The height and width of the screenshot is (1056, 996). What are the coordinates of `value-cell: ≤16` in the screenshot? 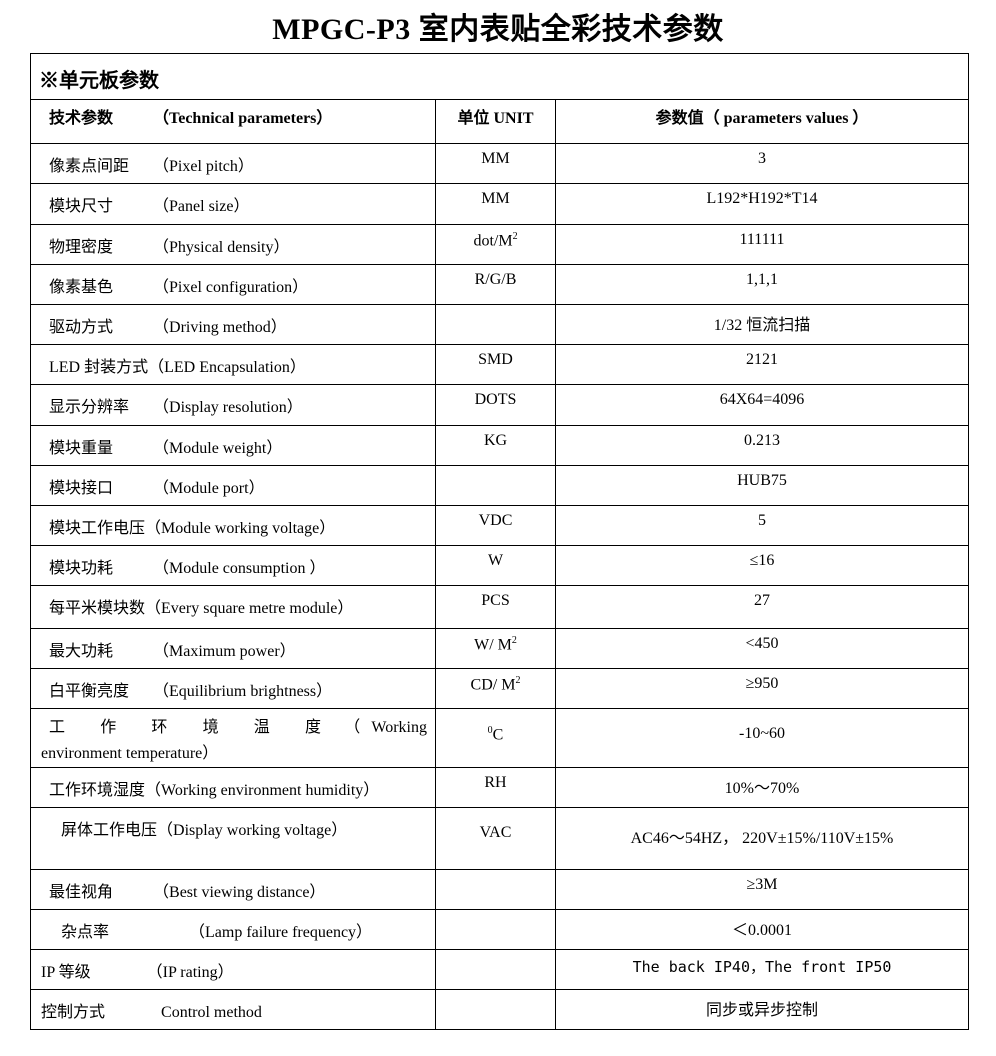 It's located at (762, 565).